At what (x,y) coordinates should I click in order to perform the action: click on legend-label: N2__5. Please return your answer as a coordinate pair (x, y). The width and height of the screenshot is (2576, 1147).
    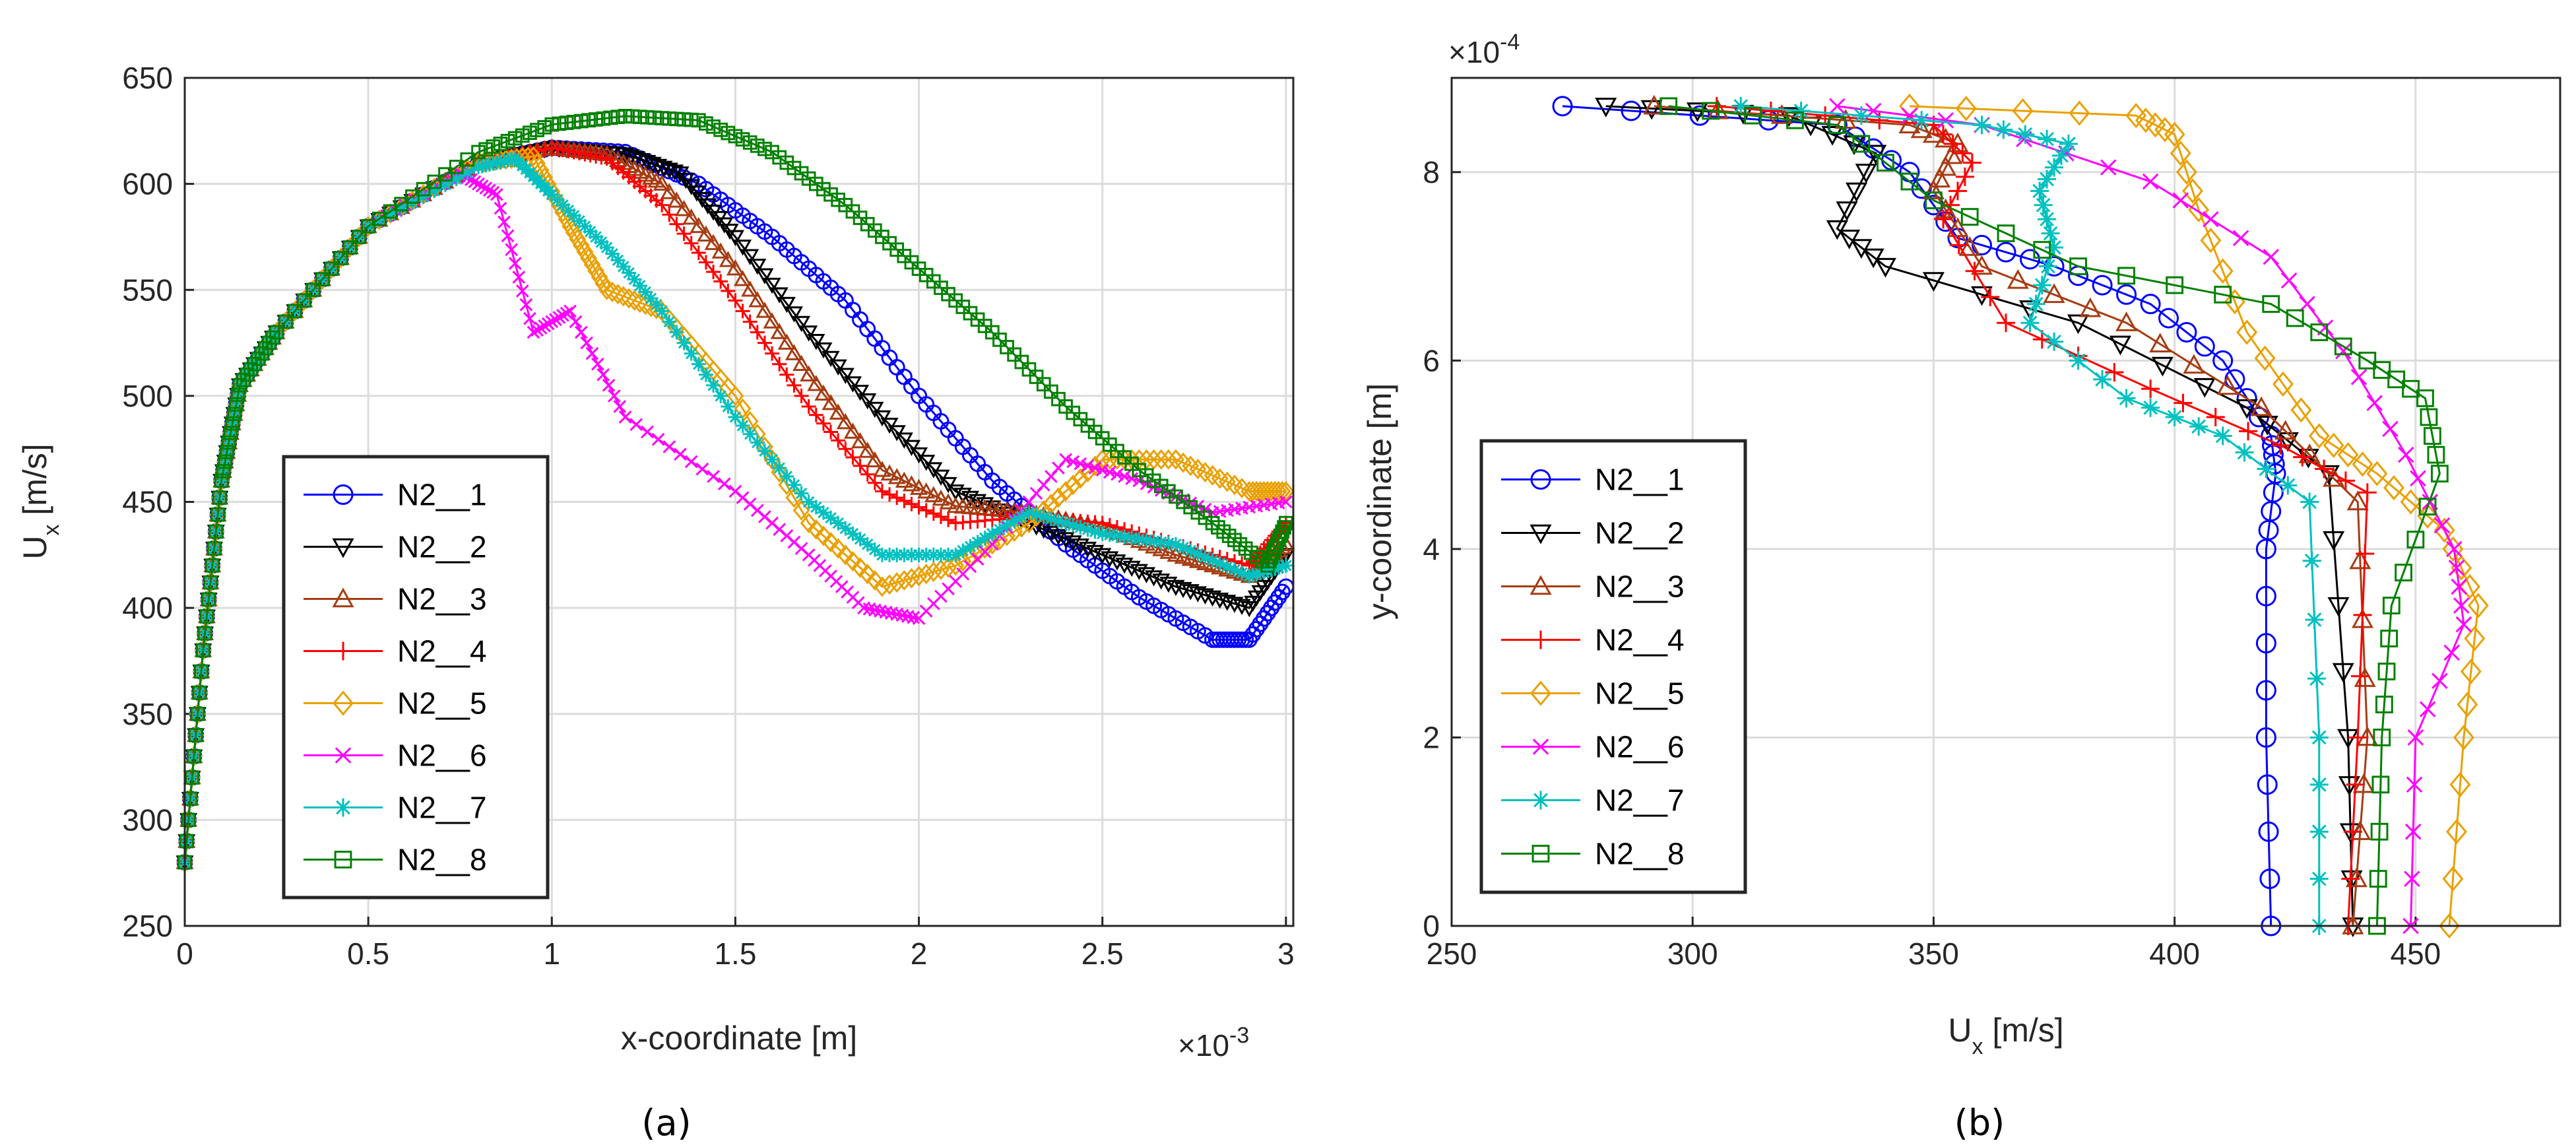
    Looking at the image, I should click on (1640, 693).